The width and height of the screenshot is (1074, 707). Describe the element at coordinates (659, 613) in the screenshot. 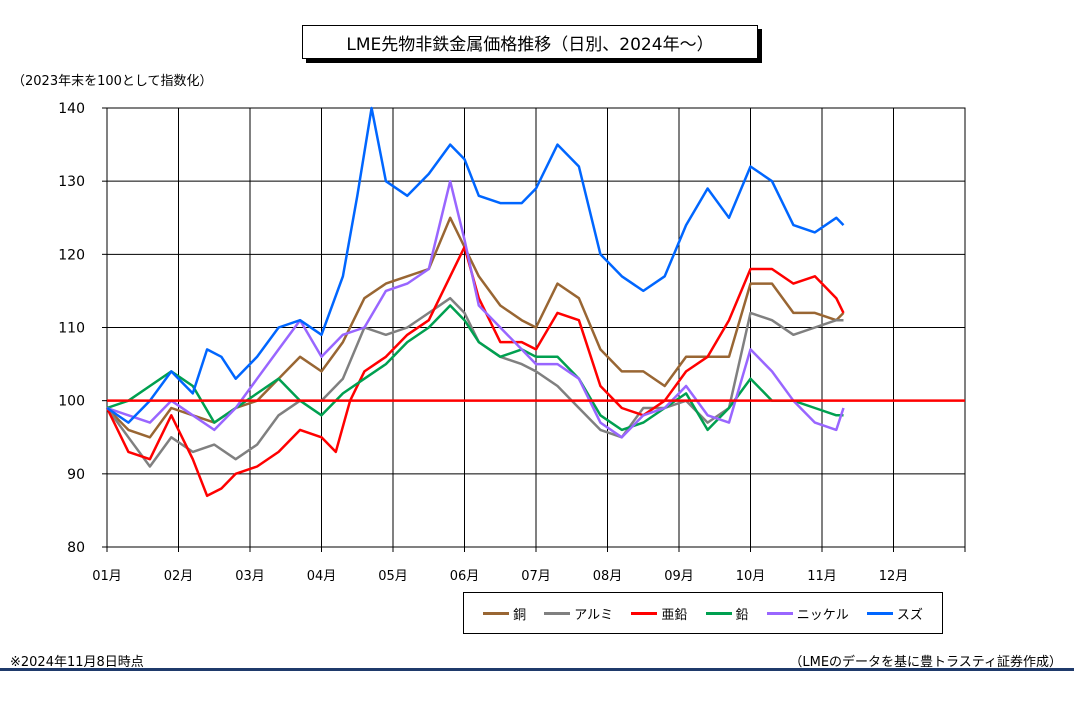

I see `legend-item: 亜鉛` at that location.